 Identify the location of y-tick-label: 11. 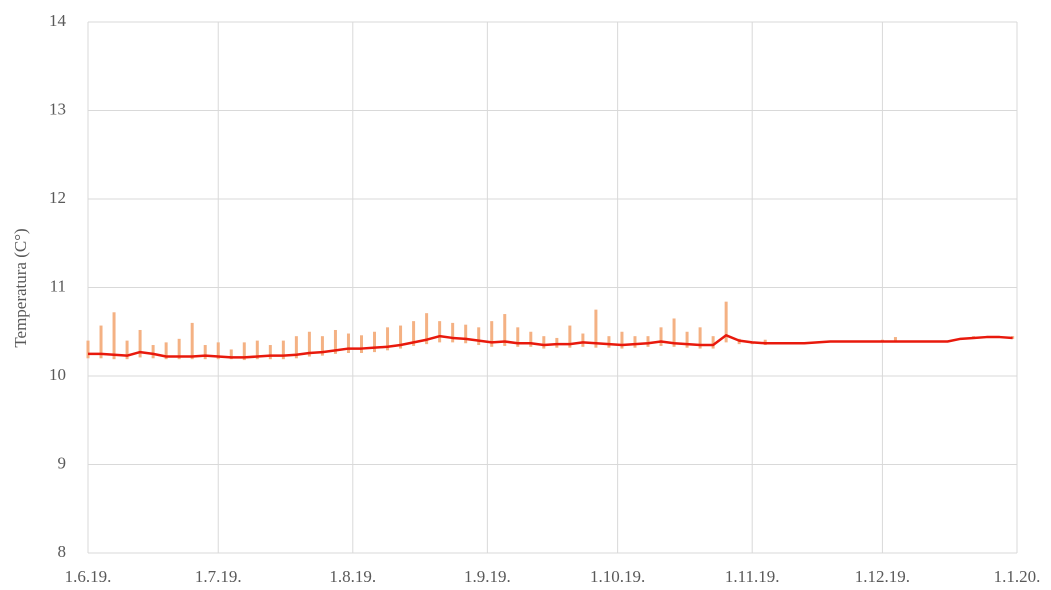
(58, 285).